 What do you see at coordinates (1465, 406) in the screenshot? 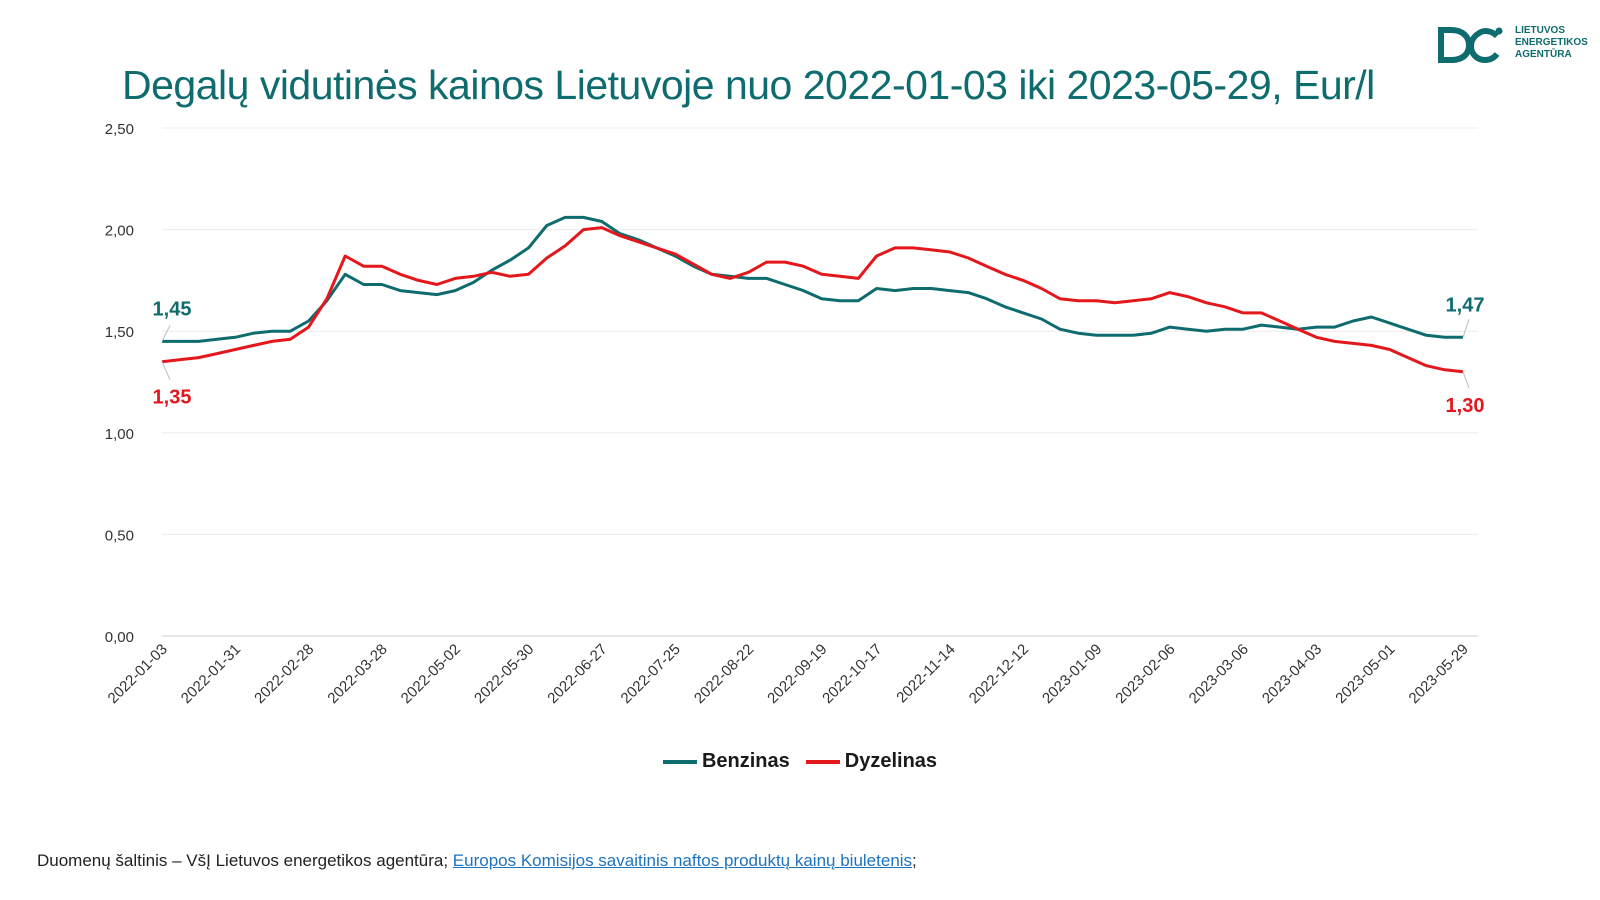
I see `end-data-label: 1,30` at bounding box center [1465, 406].